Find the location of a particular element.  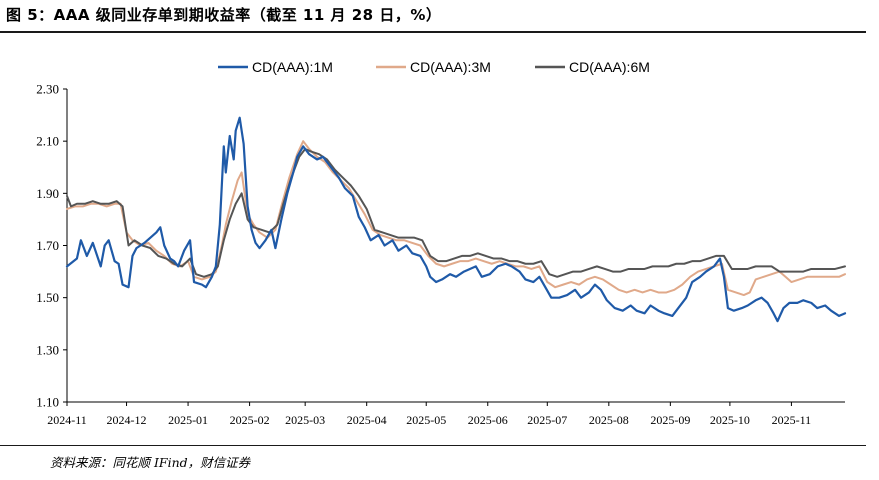

x-tick-label: 2025-04 is located at coordinates (367, 420).